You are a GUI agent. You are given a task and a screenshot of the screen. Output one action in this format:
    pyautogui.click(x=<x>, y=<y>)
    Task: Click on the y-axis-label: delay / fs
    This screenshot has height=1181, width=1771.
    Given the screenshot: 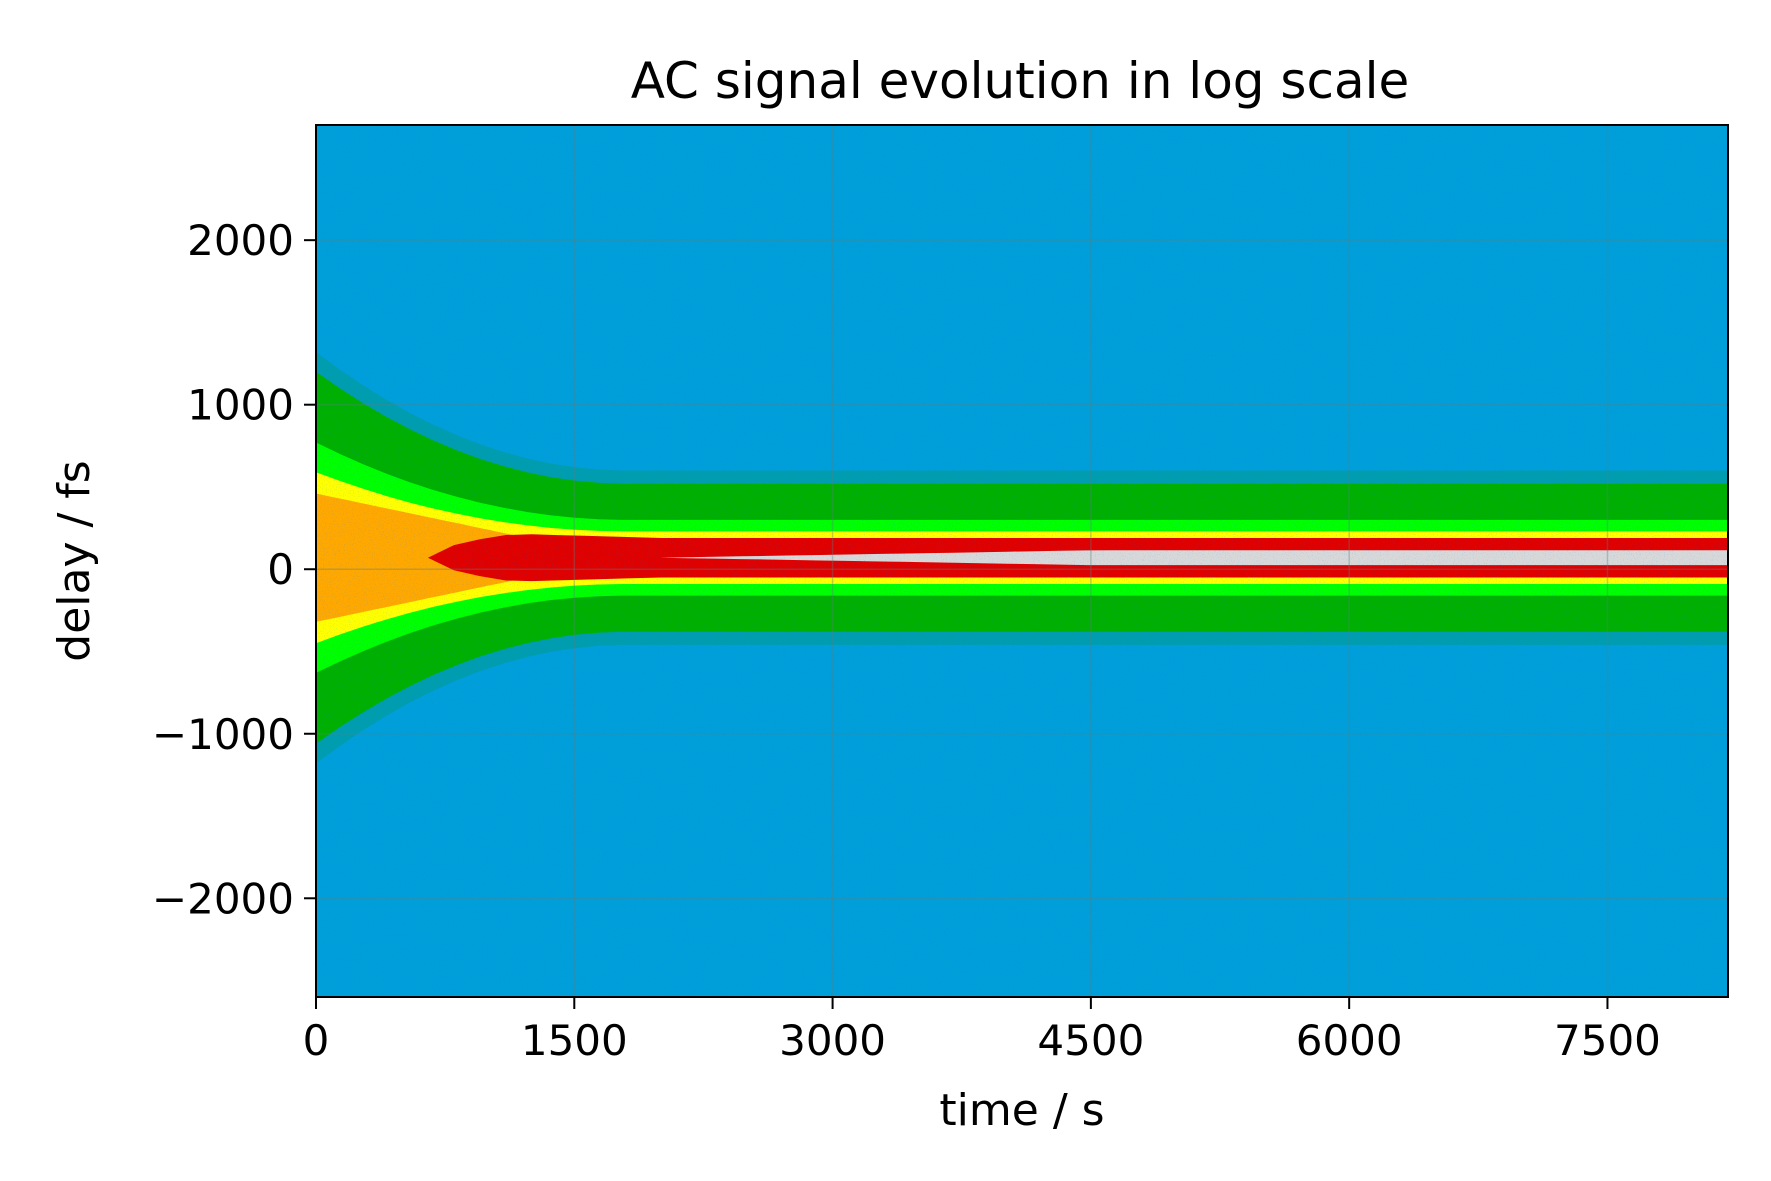 What is the action you would take?
    pyautogui.click(x=74, y=560)
    